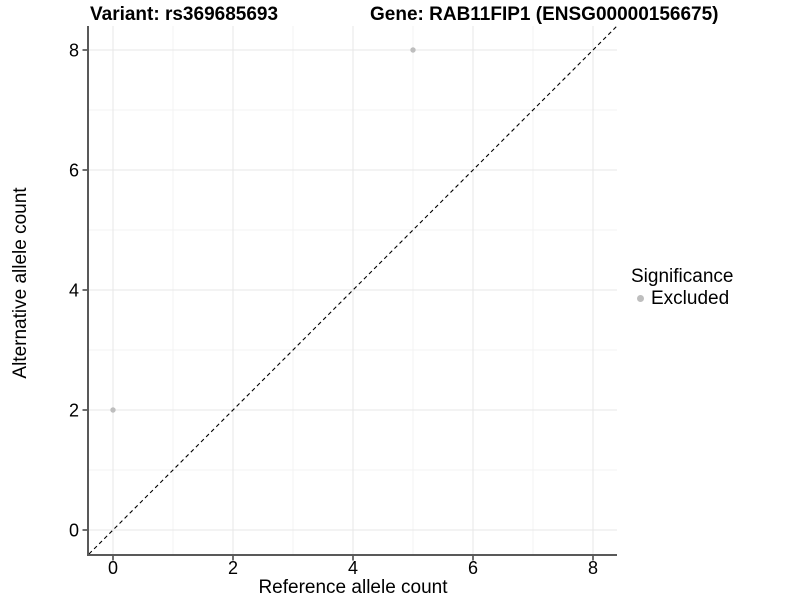 Image resolution: width=800 pixels, height=600 pixels. Describe the element at coordinates (353, 587) in the screenshot. I see `x-axis-title: Reference allele count` at that location.